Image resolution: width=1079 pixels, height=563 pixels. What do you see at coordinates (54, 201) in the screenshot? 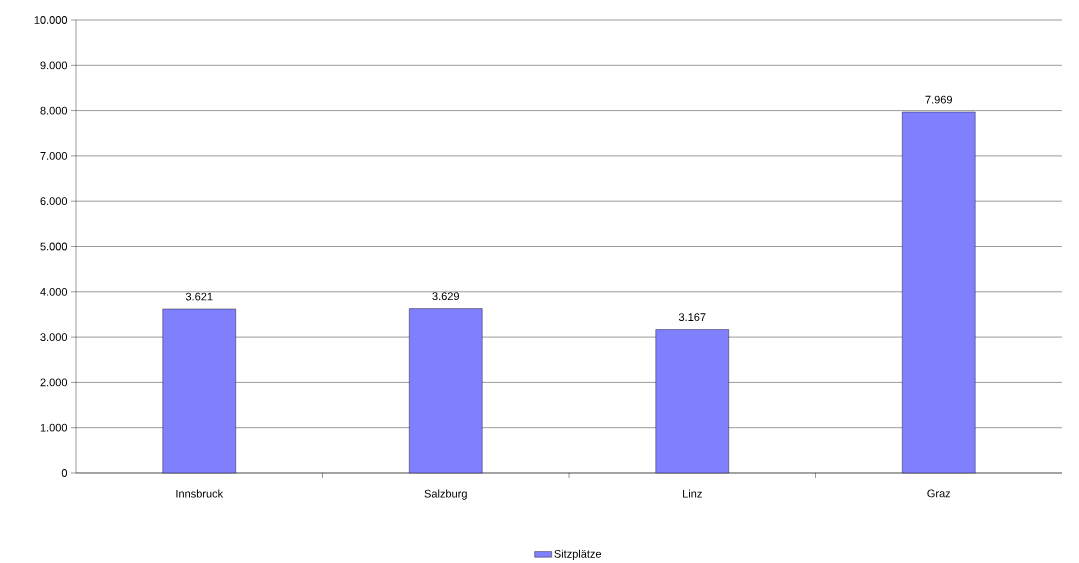
I see `y-tick-label: 6.000` at bounding box center [54, 201].